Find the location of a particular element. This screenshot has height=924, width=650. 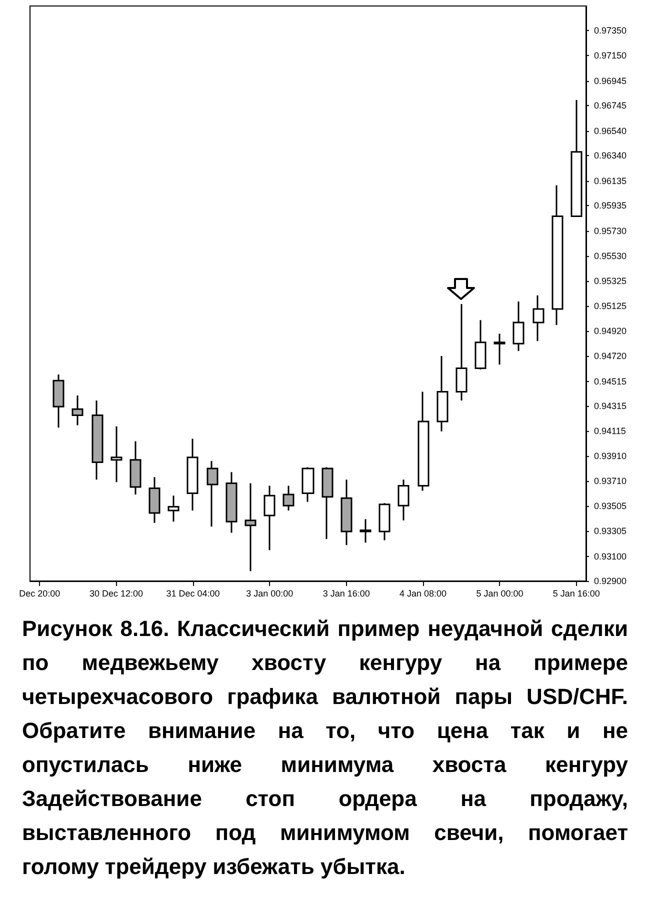

y-tick-label: 0.94920 is located at coordinates (610, 331).